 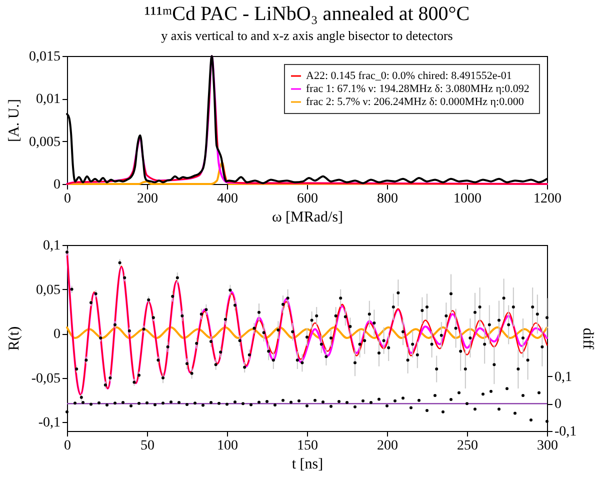 What do you see at coordinates (565, 432) in the screenshot?
I see `y2-tick-label: -0,1` at bounding box center [565, 432].